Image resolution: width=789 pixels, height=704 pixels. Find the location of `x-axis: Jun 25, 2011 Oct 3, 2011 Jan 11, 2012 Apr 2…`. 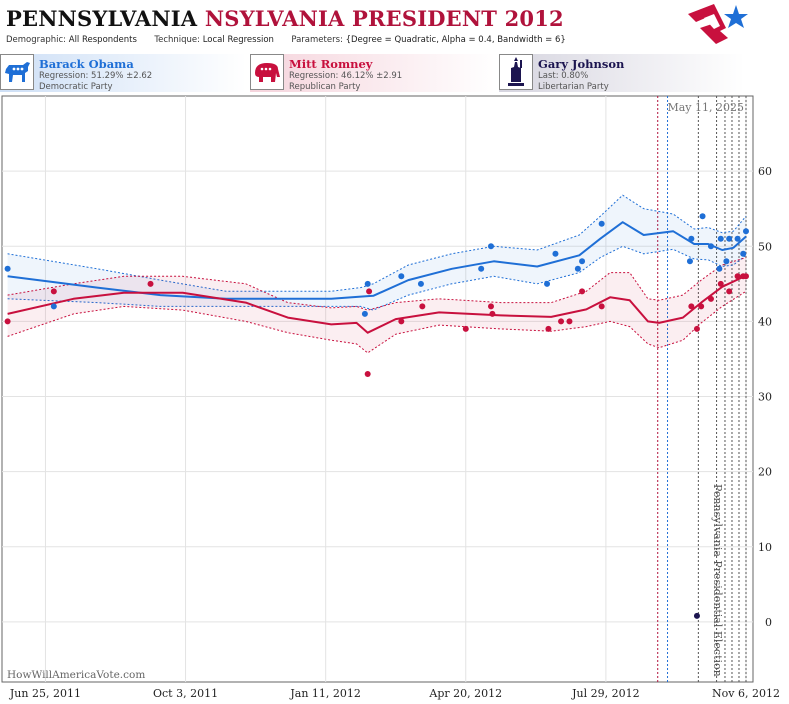

x-axis: Jun 25, 2011 Oct 3, 2011 Jan 11, 2012 Apr 2… is located at coordinates (394, 693).